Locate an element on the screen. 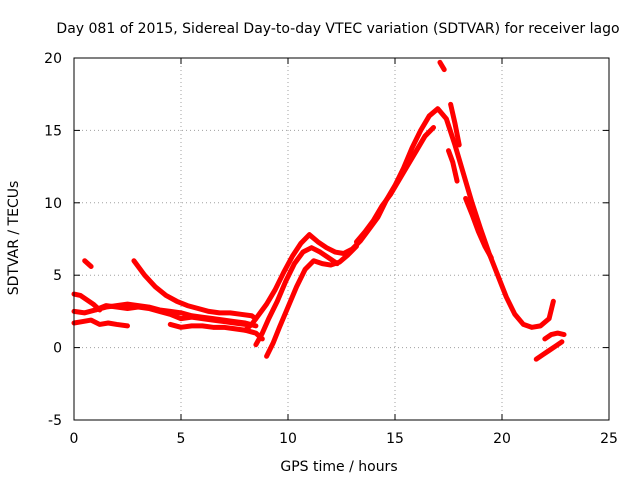  series-line-arc-a is located at coordinates (87, 302).